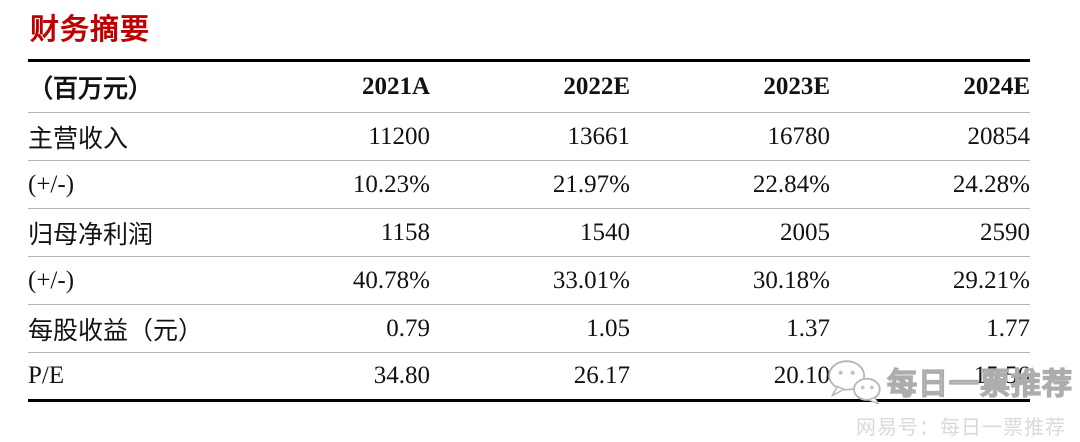 The height and width of the screenshot is (442, 1080). Describe the element at coordinates (608, 328) in the screenshot. I see `cell-value: 1.05` at that location.